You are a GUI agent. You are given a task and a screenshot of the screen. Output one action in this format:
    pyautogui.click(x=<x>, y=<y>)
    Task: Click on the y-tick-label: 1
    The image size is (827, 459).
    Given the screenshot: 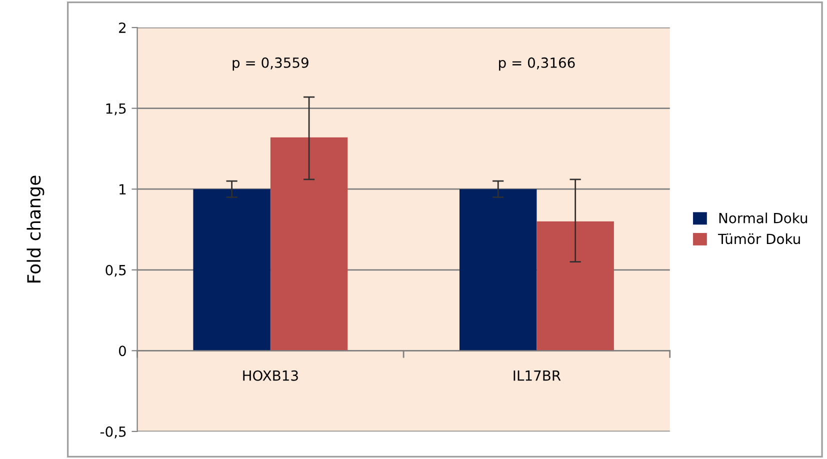 What is the action you would take?
    pyautogui.click(x=123, y=189)
    